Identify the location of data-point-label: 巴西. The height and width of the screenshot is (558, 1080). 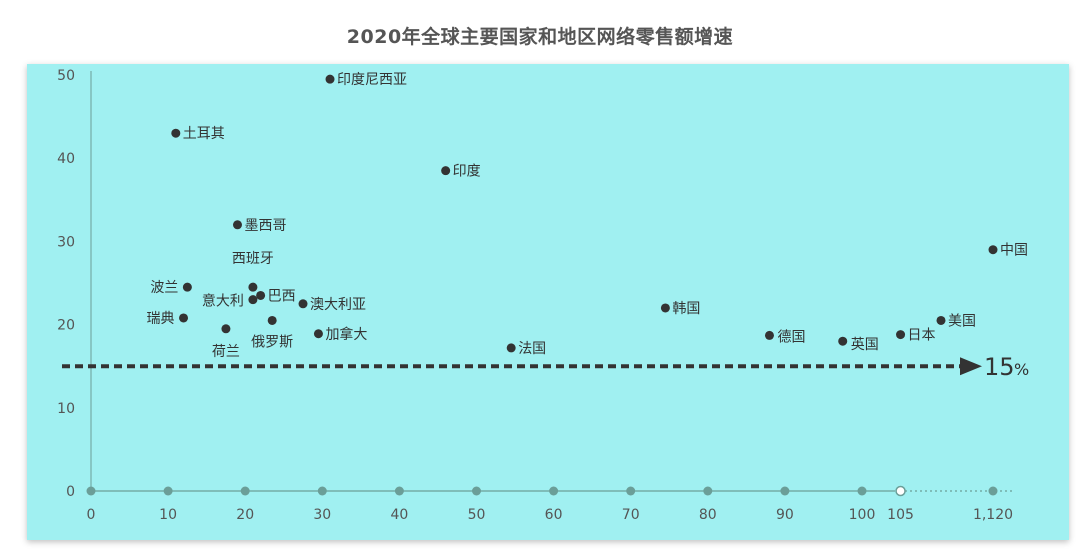
(282, 296).